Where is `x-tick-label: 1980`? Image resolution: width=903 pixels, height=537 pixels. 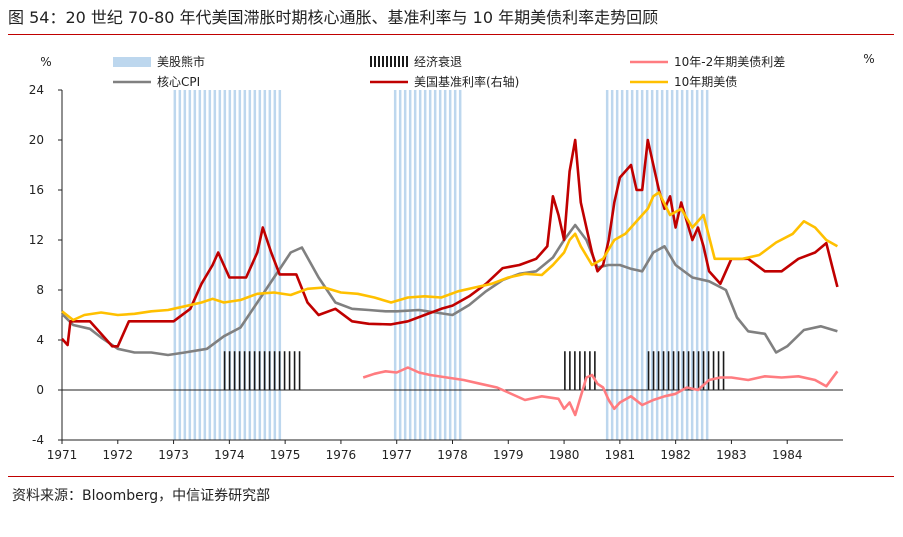 x-tick-label: 1980 is located at coordinates (564, 455).